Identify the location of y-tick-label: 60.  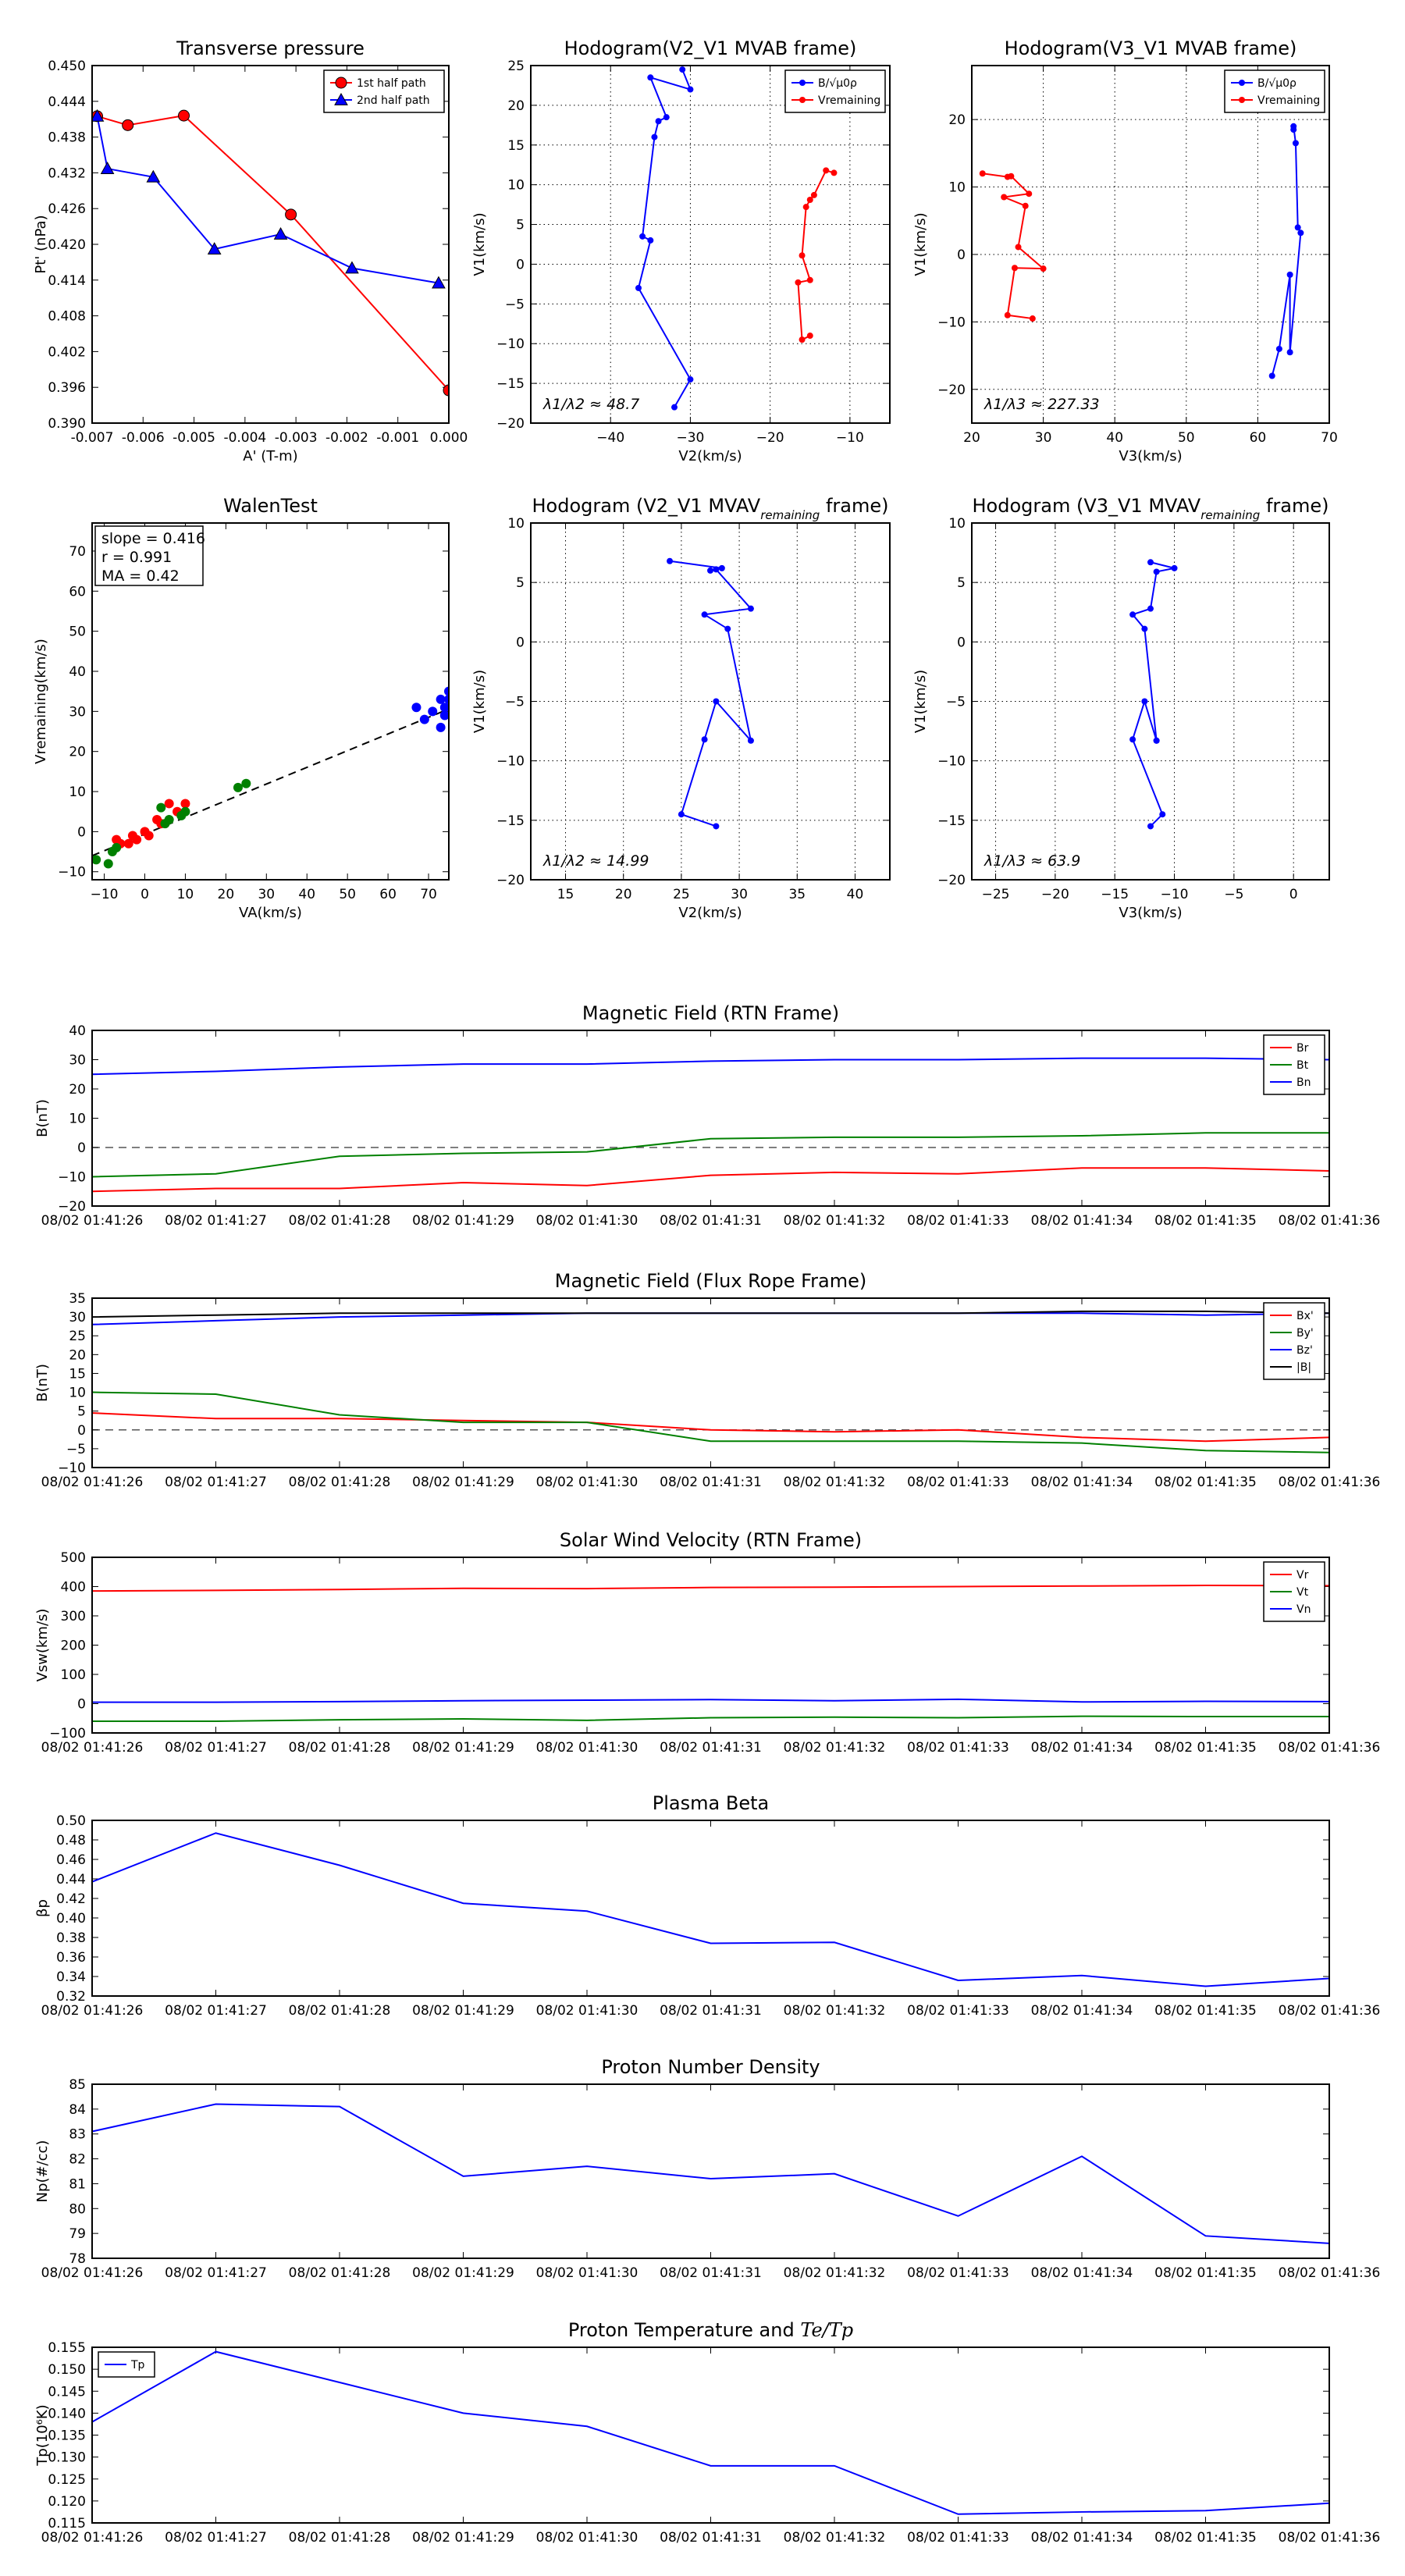
(77, 592).